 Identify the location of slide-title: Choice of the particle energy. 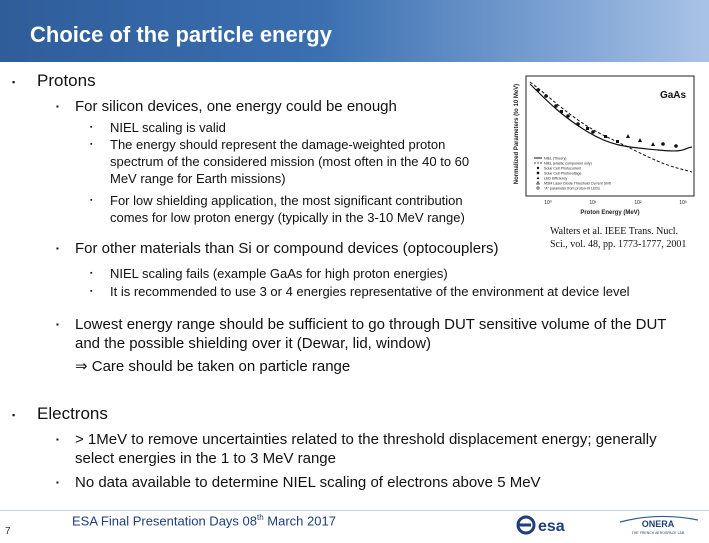
(181, 34).